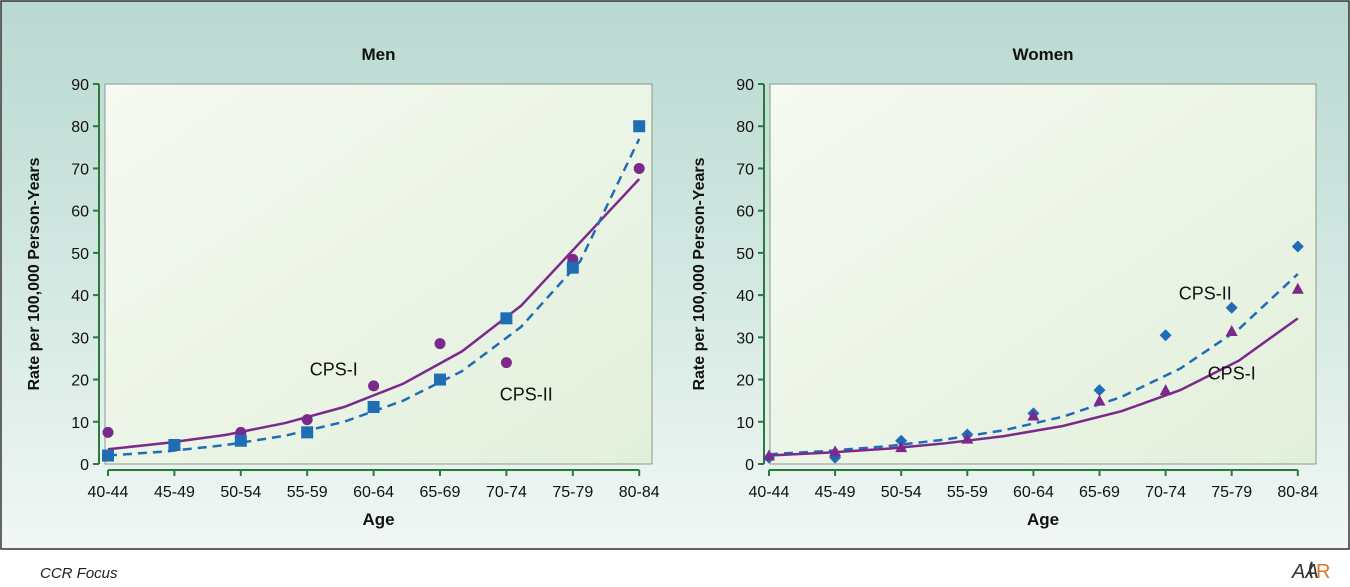  I want to click on svg-text: R, so click(1323, 572).